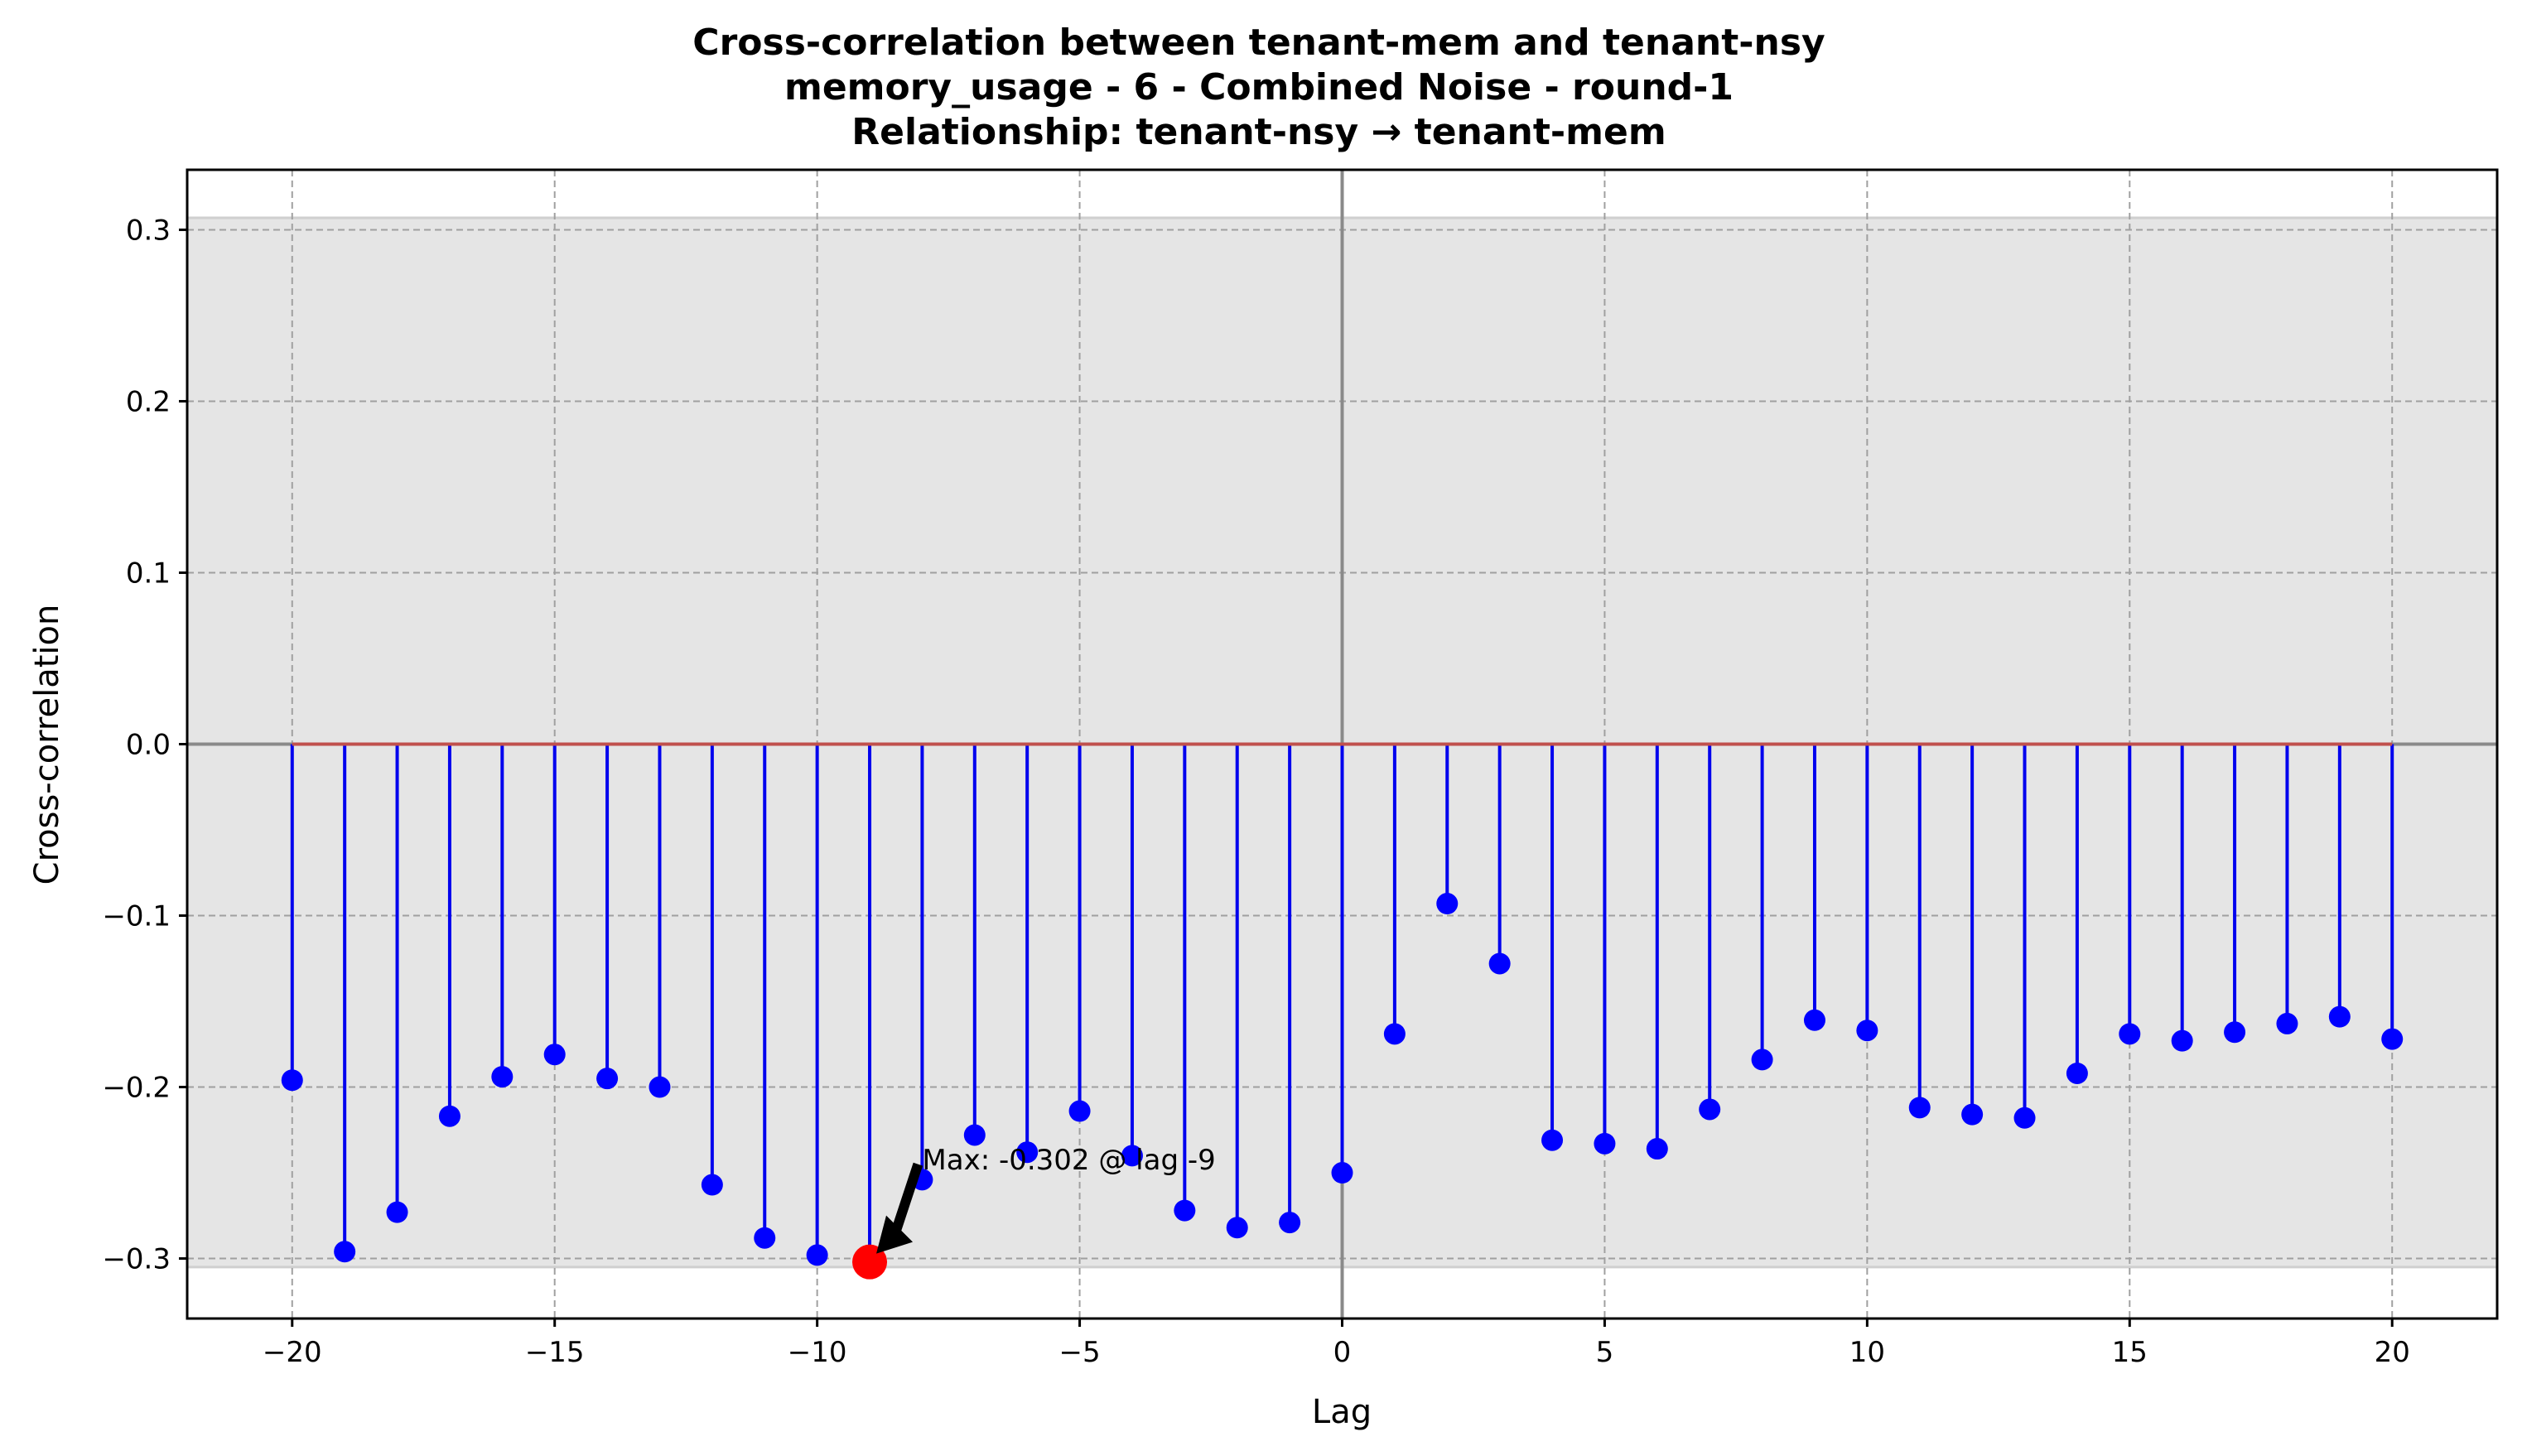 The height and width of the screenshot is (1456, 2522). Describe the element at coordinates (148, 573) in the screenshot. I see `y-tick-label-4: 0.1` at that location.